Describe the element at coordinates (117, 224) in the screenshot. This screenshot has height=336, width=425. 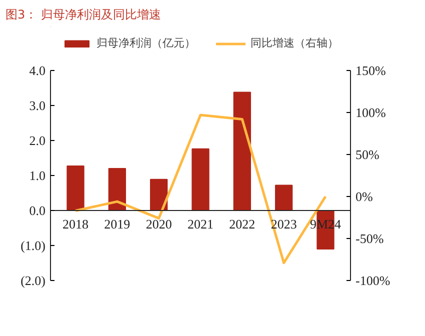
I see `x-tick-label: 2019` at that location.